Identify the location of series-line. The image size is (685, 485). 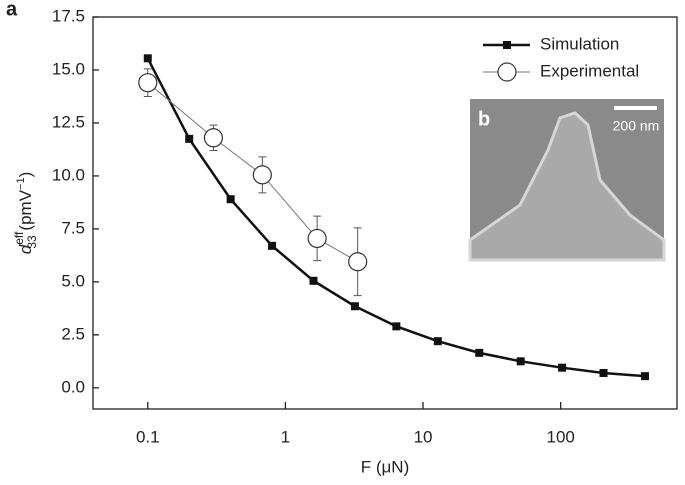
(252, 172).